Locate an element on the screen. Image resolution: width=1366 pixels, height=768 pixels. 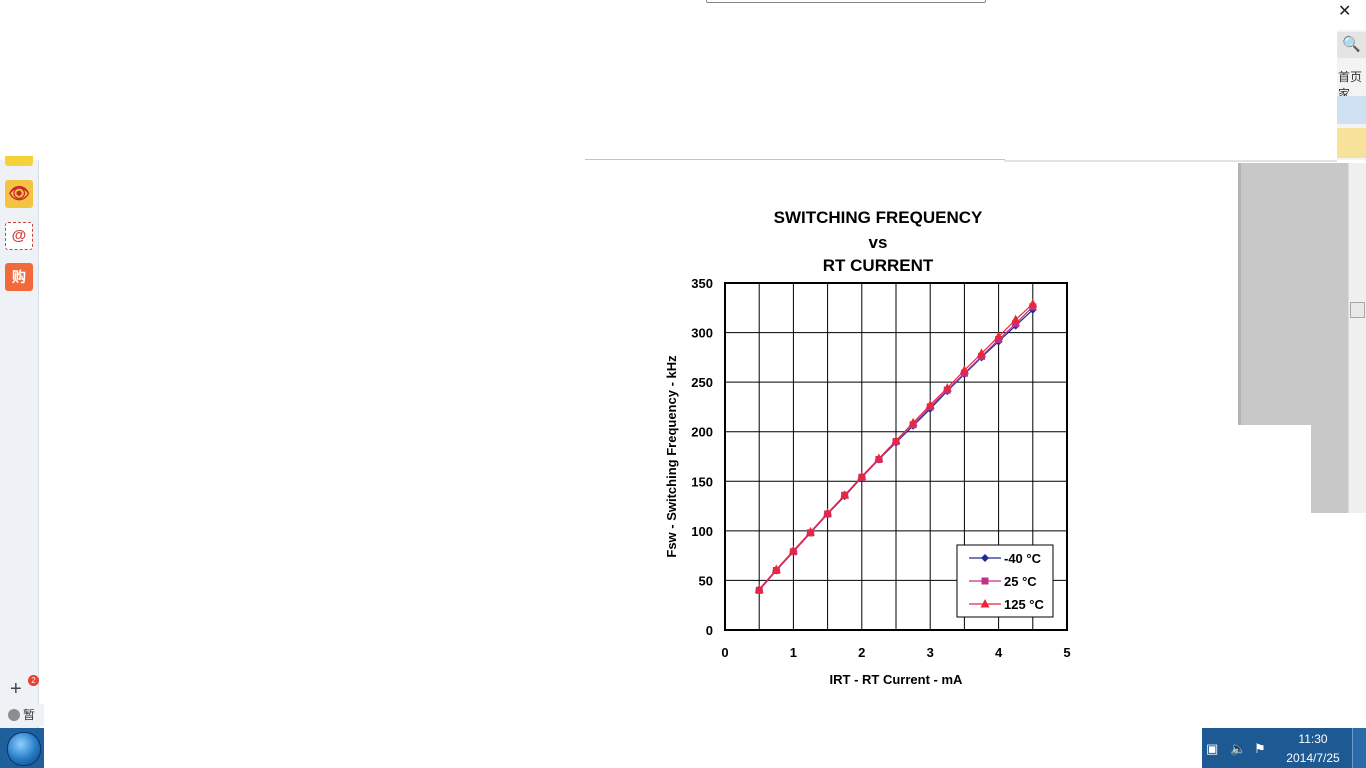
vertical-scrollbar is located at coordinates (1357, 338).